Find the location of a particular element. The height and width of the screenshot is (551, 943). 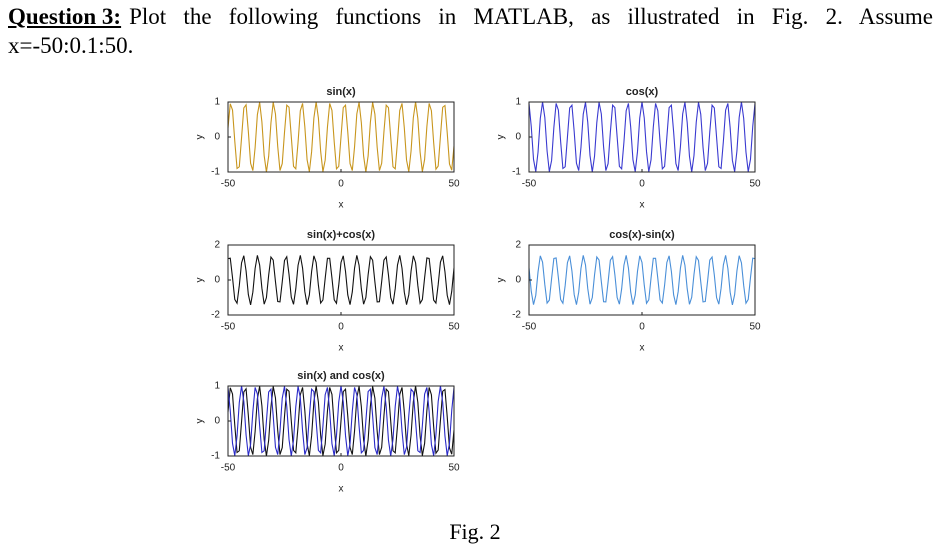

chart-title: sin(x) is located at coordinates (341, 92).